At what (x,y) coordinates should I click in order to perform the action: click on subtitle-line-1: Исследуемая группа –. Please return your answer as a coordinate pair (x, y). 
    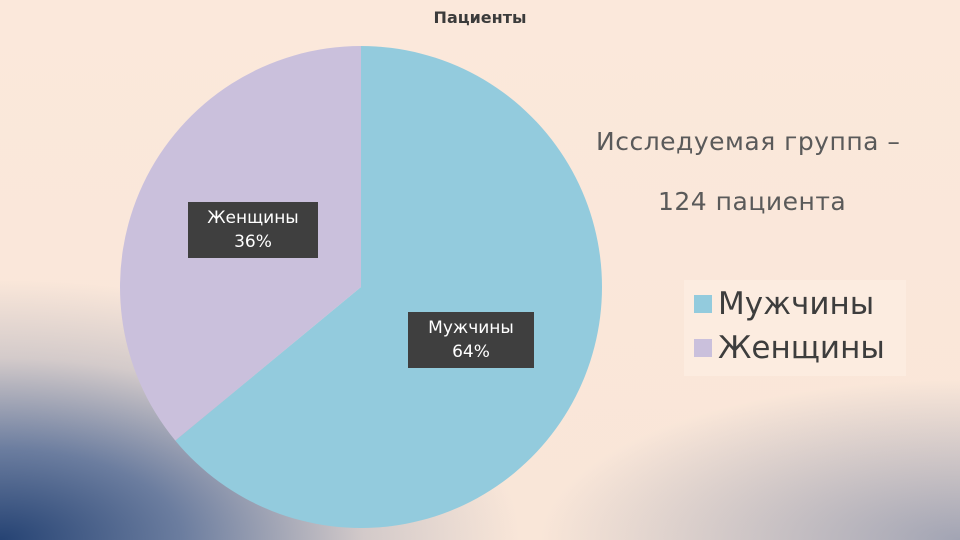
    Looking at the image, I should click on (748, 141).